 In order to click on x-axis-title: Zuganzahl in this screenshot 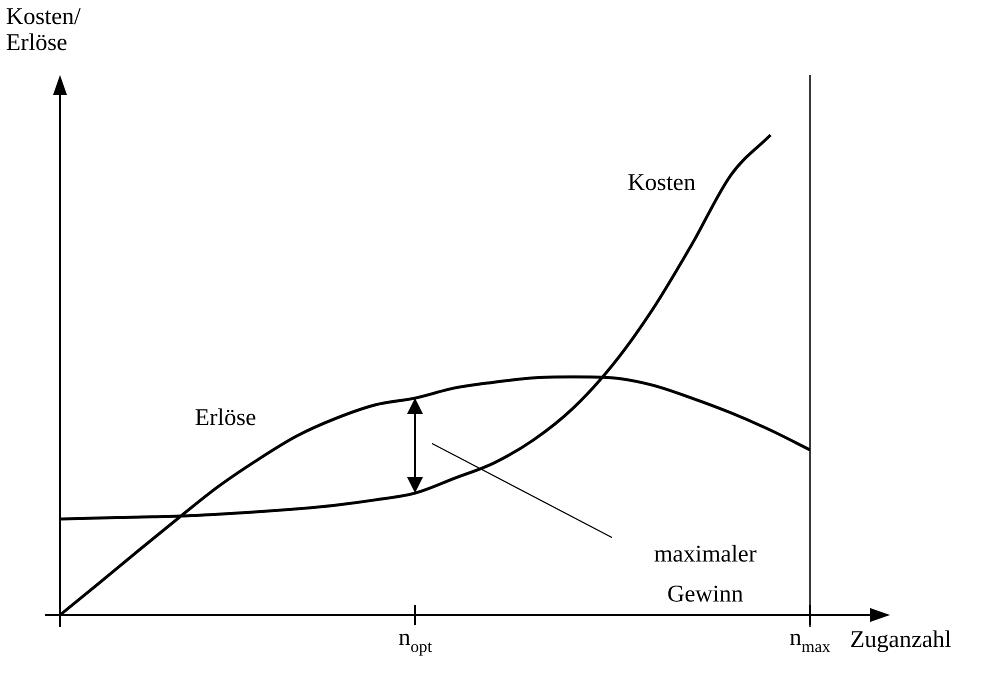, I will do `click(901, 640)`.